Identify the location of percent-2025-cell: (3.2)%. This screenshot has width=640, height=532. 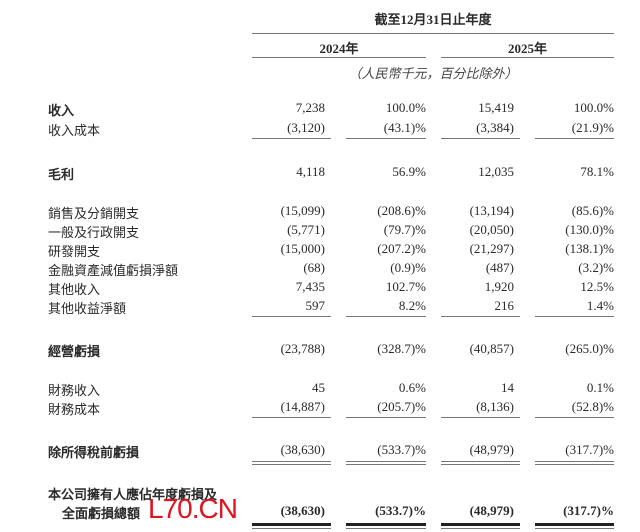
(596, 267).